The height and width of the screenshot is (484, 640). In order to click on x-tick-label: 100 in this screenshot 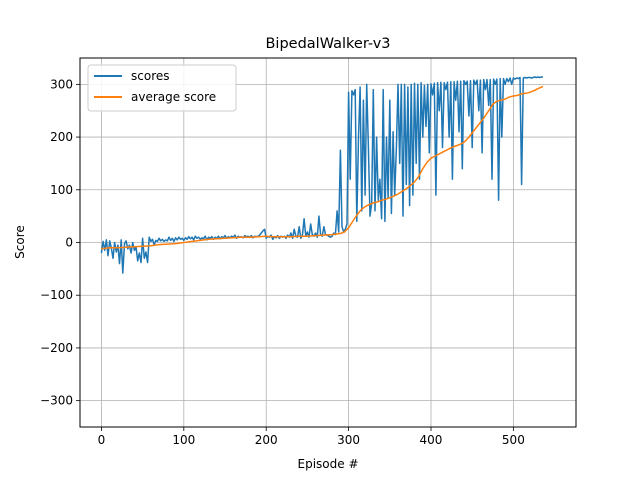, I will do `click(183, 440)`.